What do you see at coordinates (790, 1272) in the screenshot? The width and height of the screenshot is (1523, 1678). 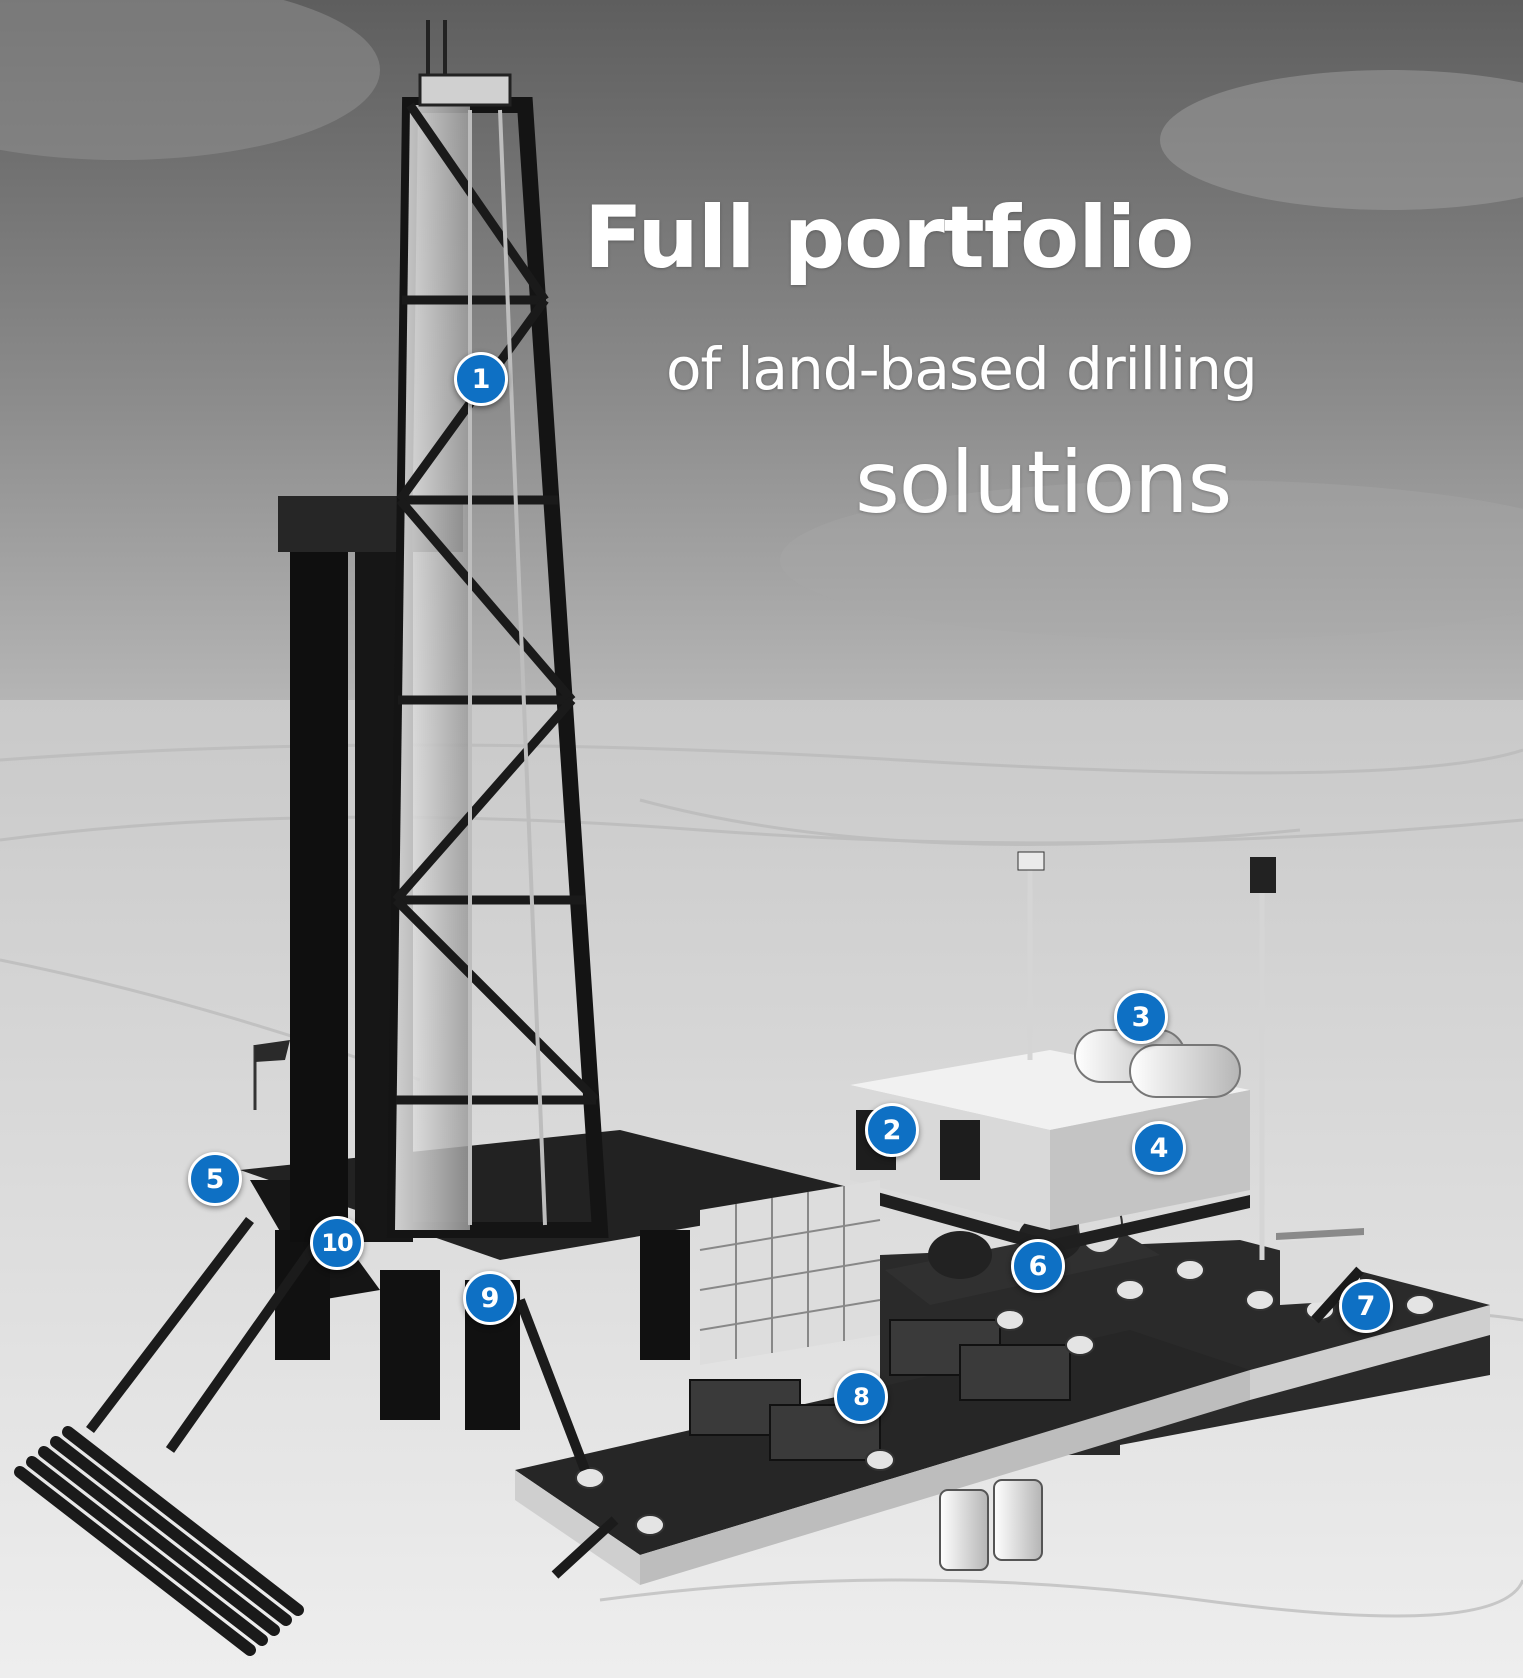 I see `doghouse` at bounding box center [790, 1272].